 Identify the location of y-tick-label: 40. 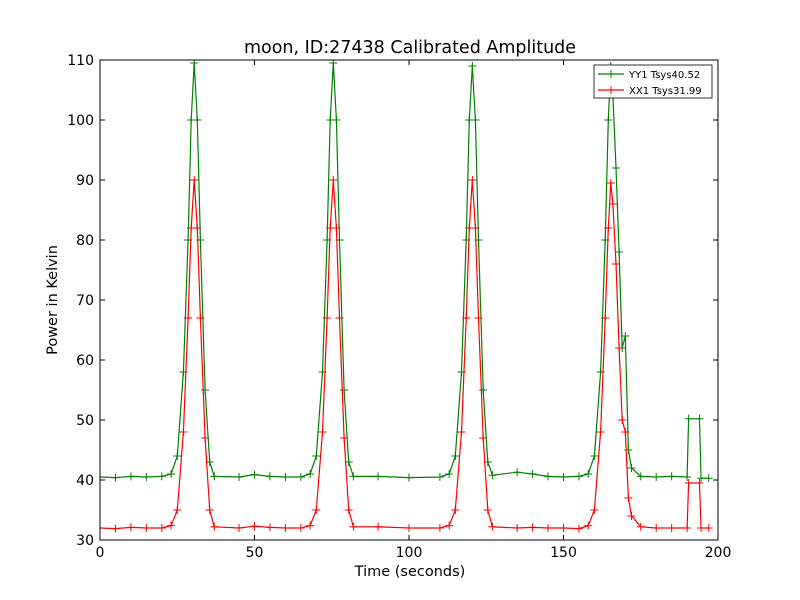
(85, 481).